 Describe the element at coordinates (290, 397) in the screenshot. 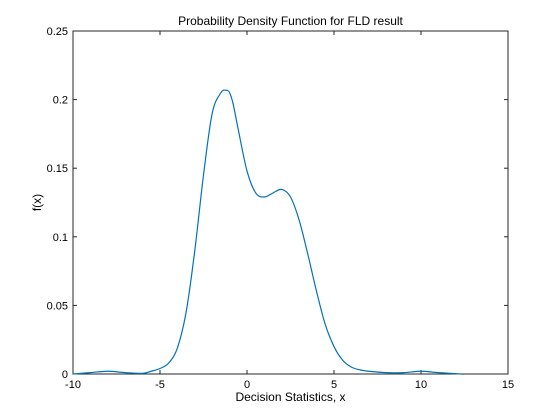

I see `x-axis-label: Decision Statistics, x` at that location.